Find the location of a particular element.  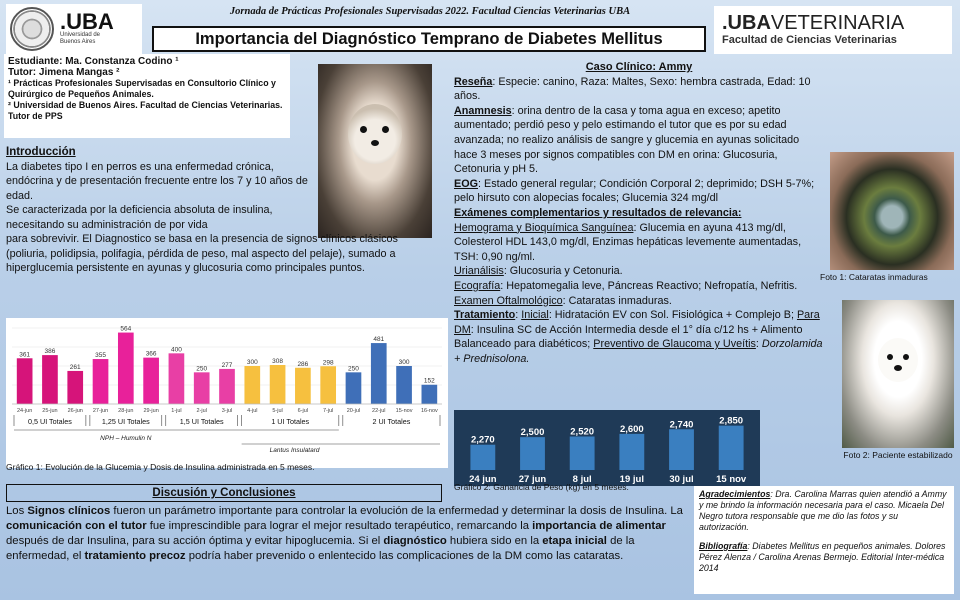

chart1-tick-label: 28-jun is located at coordinates (125, 411).